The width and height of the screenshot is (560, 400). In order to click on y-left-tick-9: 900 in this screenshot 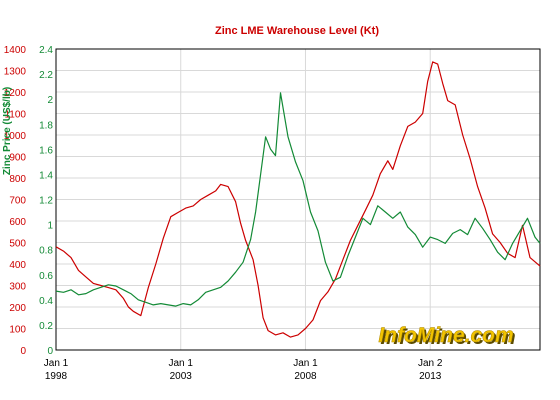, I will do `click(17, 158)`.